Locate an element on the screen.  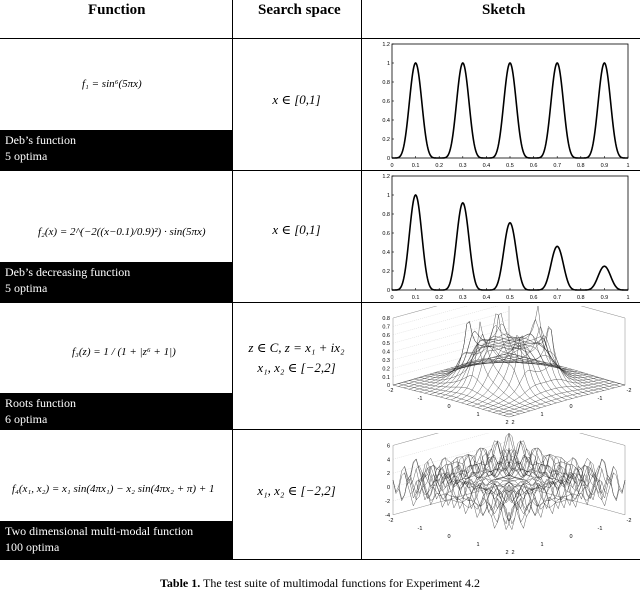
y-tick-label: 0.6 is located at coordinates (386, 102).